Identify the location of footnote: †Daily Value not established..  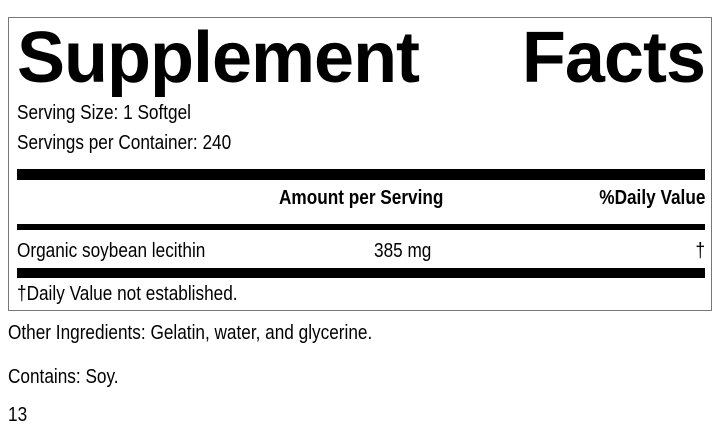
(127, 294).